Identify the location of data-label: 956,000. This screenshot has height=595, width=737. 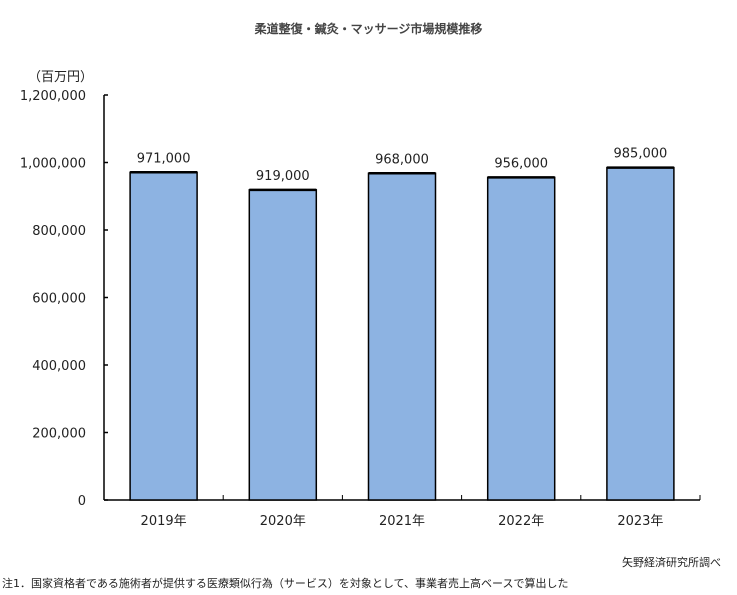
(521, 163).